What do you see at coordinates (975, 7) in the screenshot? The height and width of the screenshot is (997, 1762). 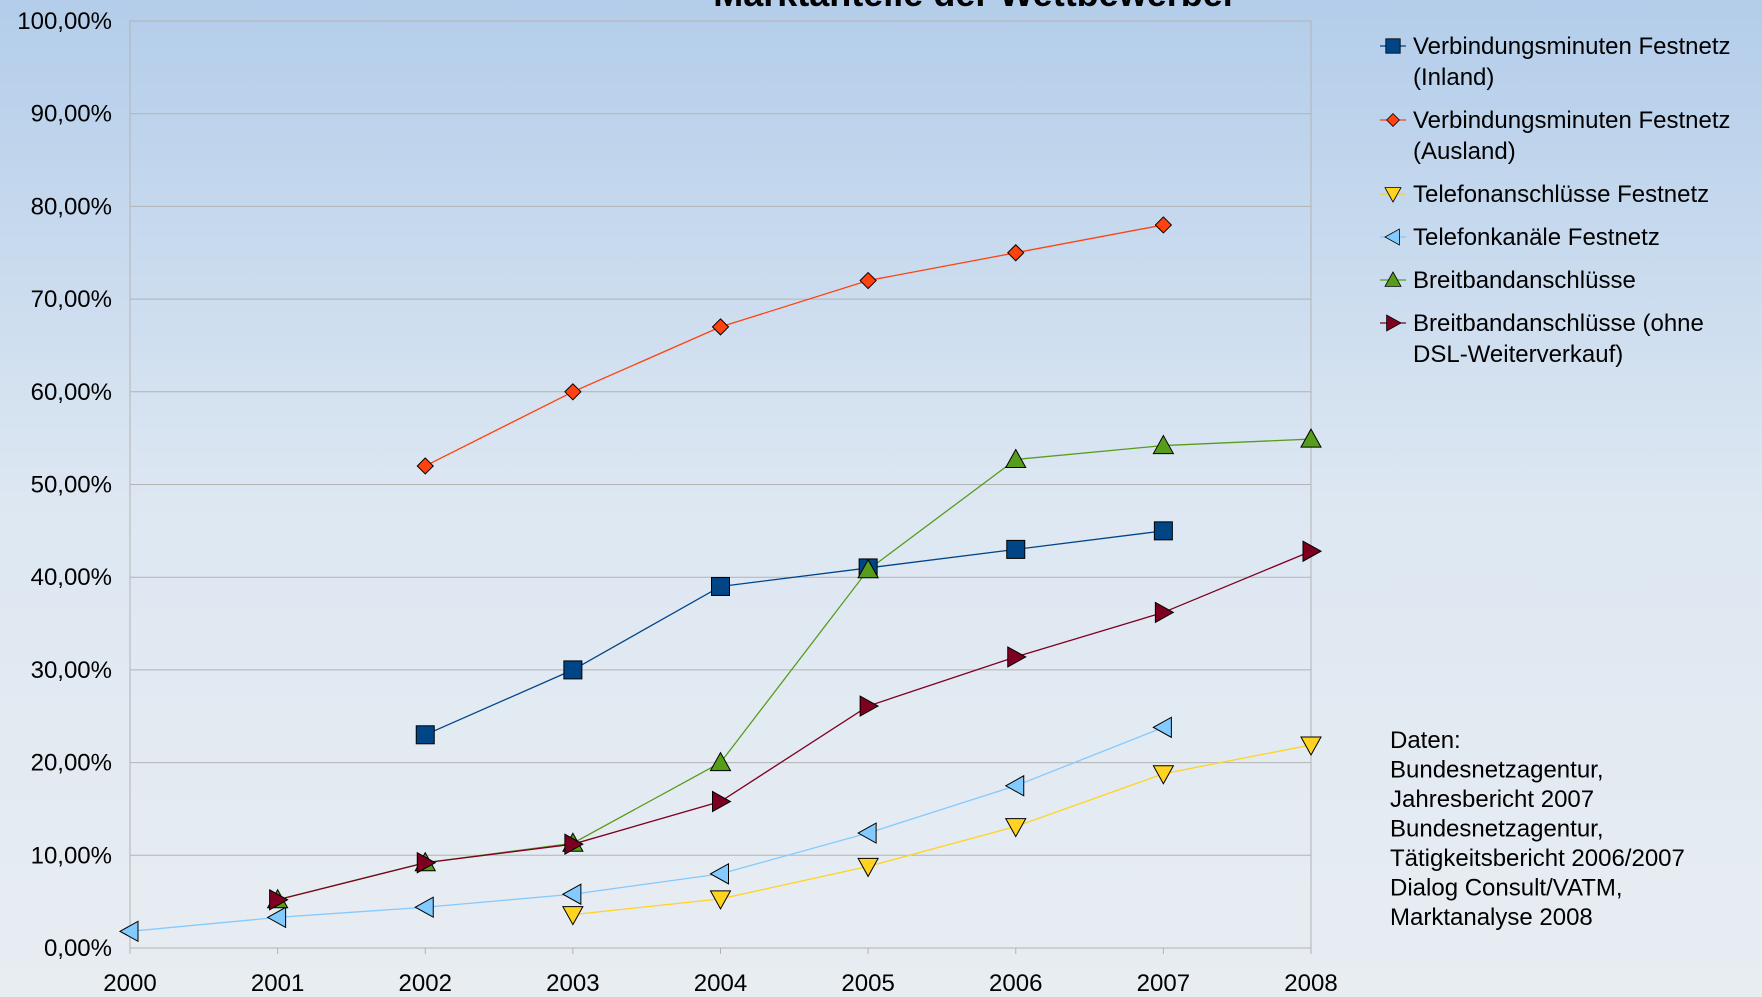 I see `chart-title: Marktanteile der Wettbewerber` at bounding box center [975, 7].